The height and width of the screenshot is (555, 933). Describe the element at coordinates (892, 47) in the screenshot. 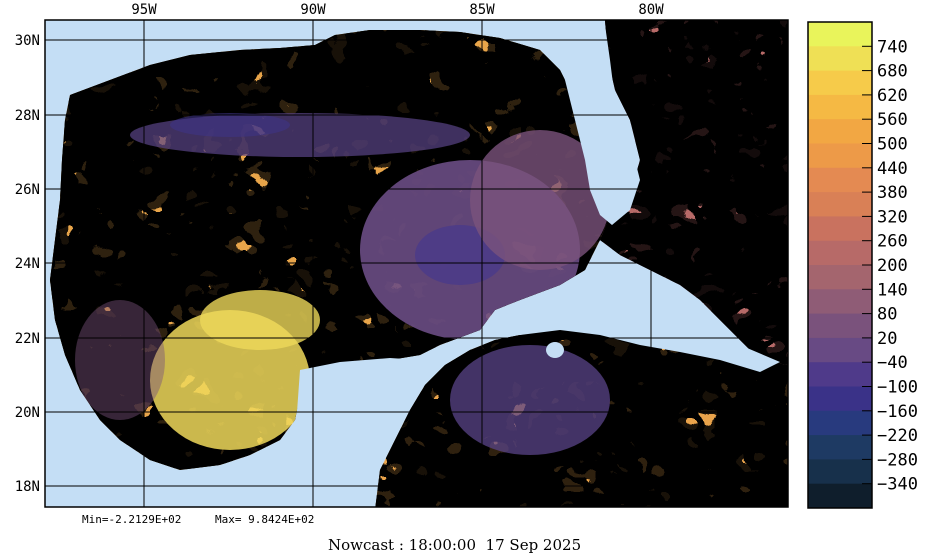

I see `colorbar-tick-label: 740` at that location.